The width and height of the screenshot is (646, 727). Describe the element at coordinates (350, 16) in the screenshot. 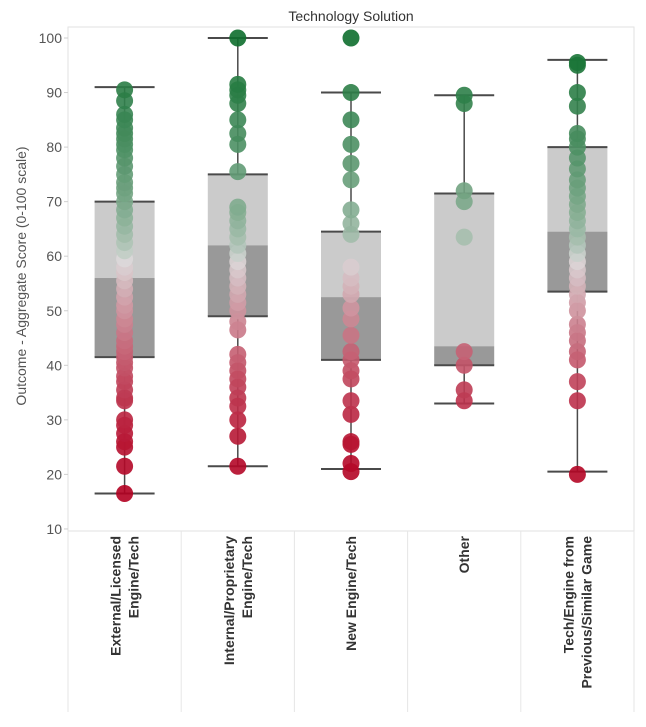

I see `chart-title: Technology Solution` at that location.